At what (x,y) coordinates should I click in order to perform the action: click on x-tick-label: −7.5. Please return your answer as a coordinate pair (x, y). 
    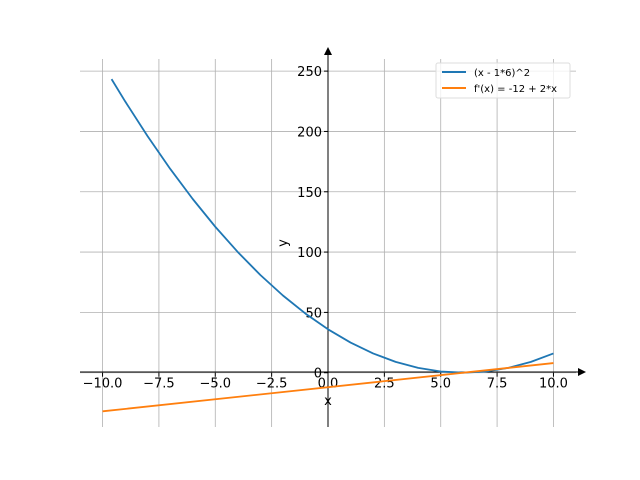
    Looking at the image, I should click on (159, 384).